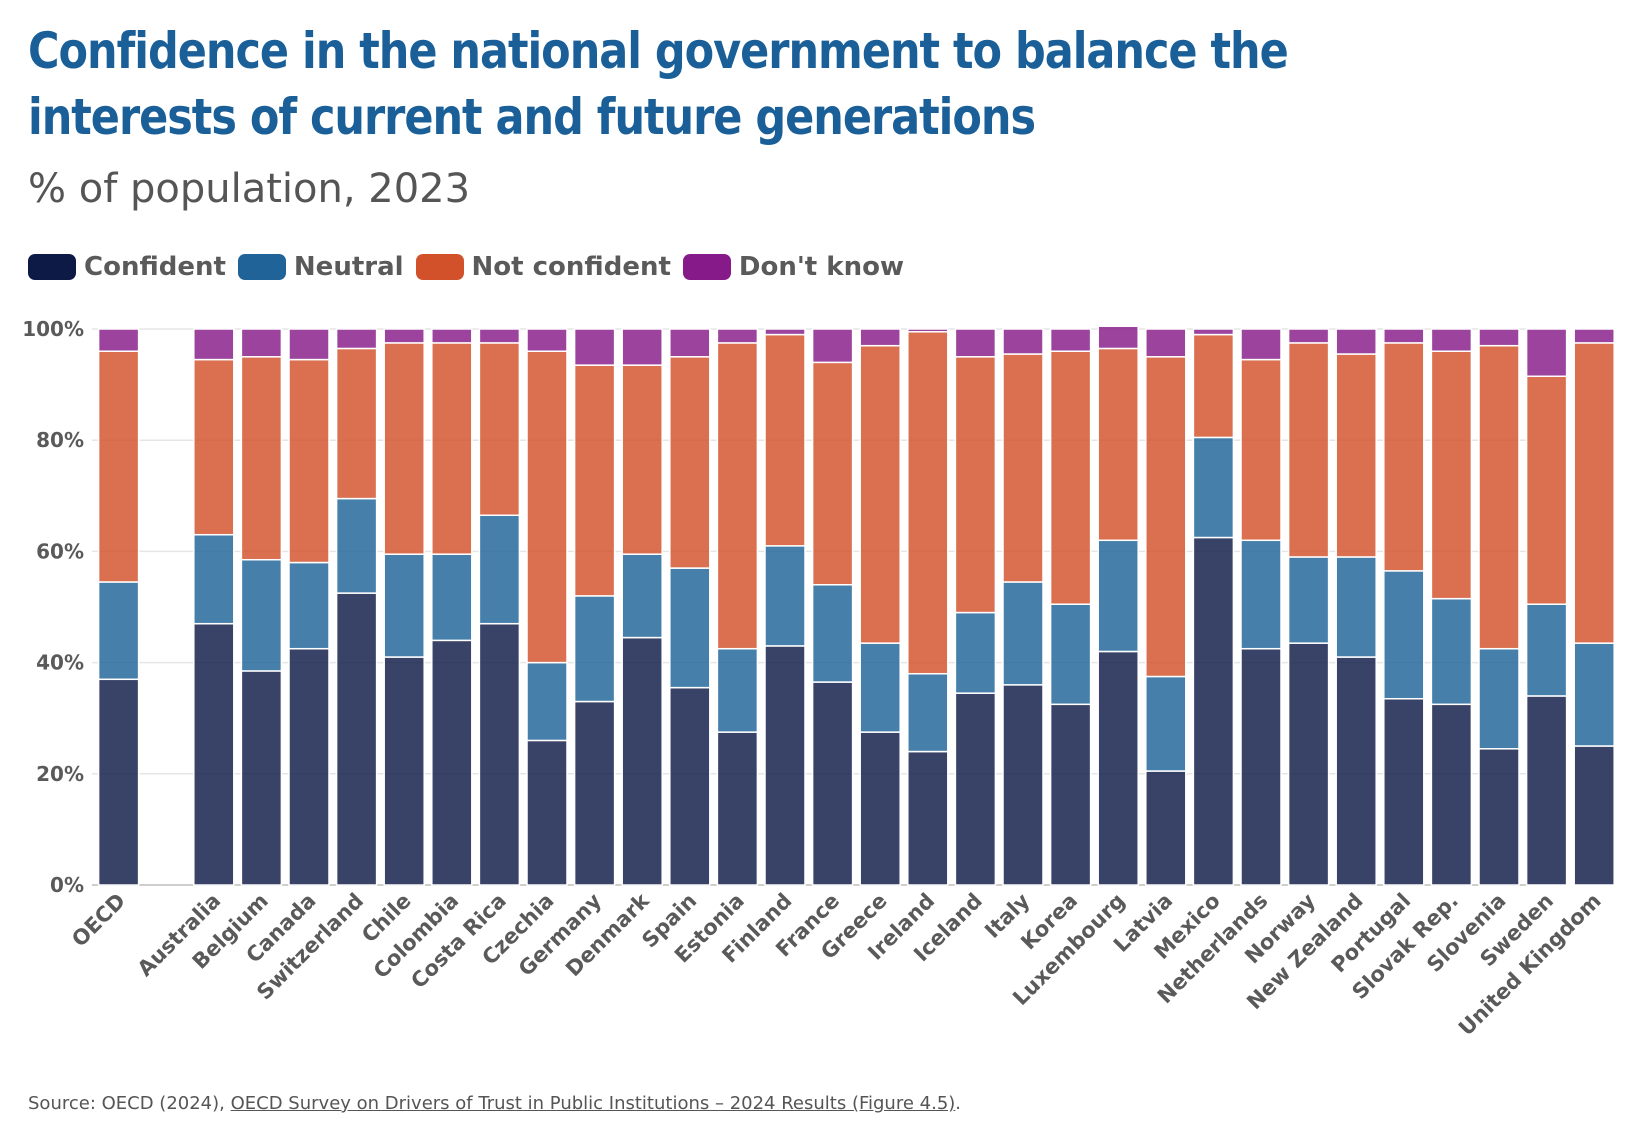 Image resolution: width=1650 pixels, height=1138 pixels. I want to click on legend-item-not-confident: Not confident, so click(543, 267).